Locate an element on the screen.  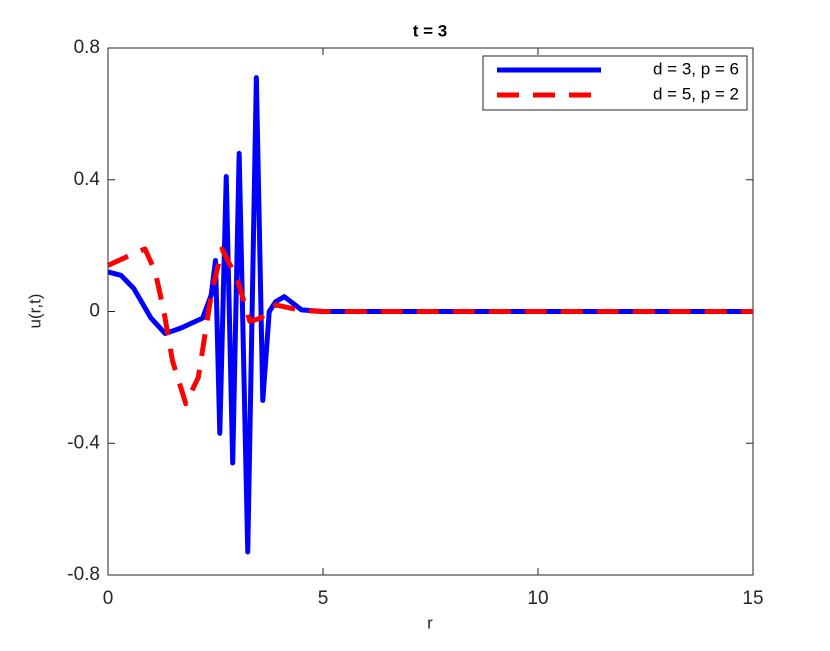
x-axis-label: r is located at coordinates (430, 622).